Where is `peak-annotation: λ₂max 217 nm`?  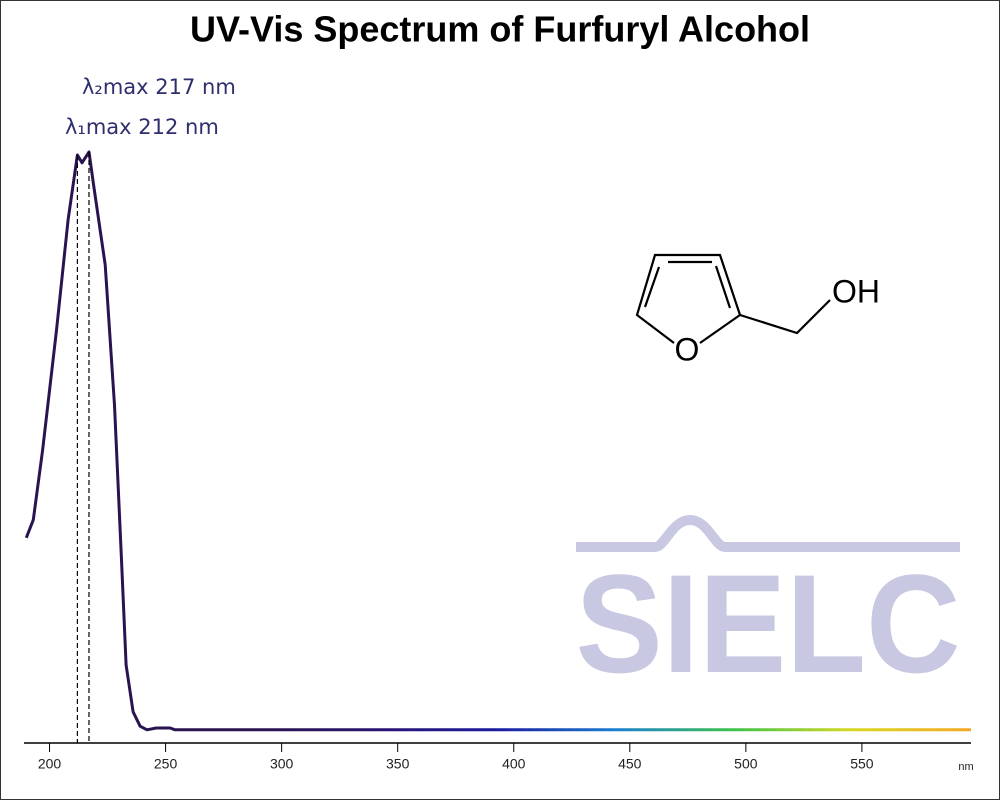 peak-annotation: λ₂max 217 nm is located at coordinates (159, 87).